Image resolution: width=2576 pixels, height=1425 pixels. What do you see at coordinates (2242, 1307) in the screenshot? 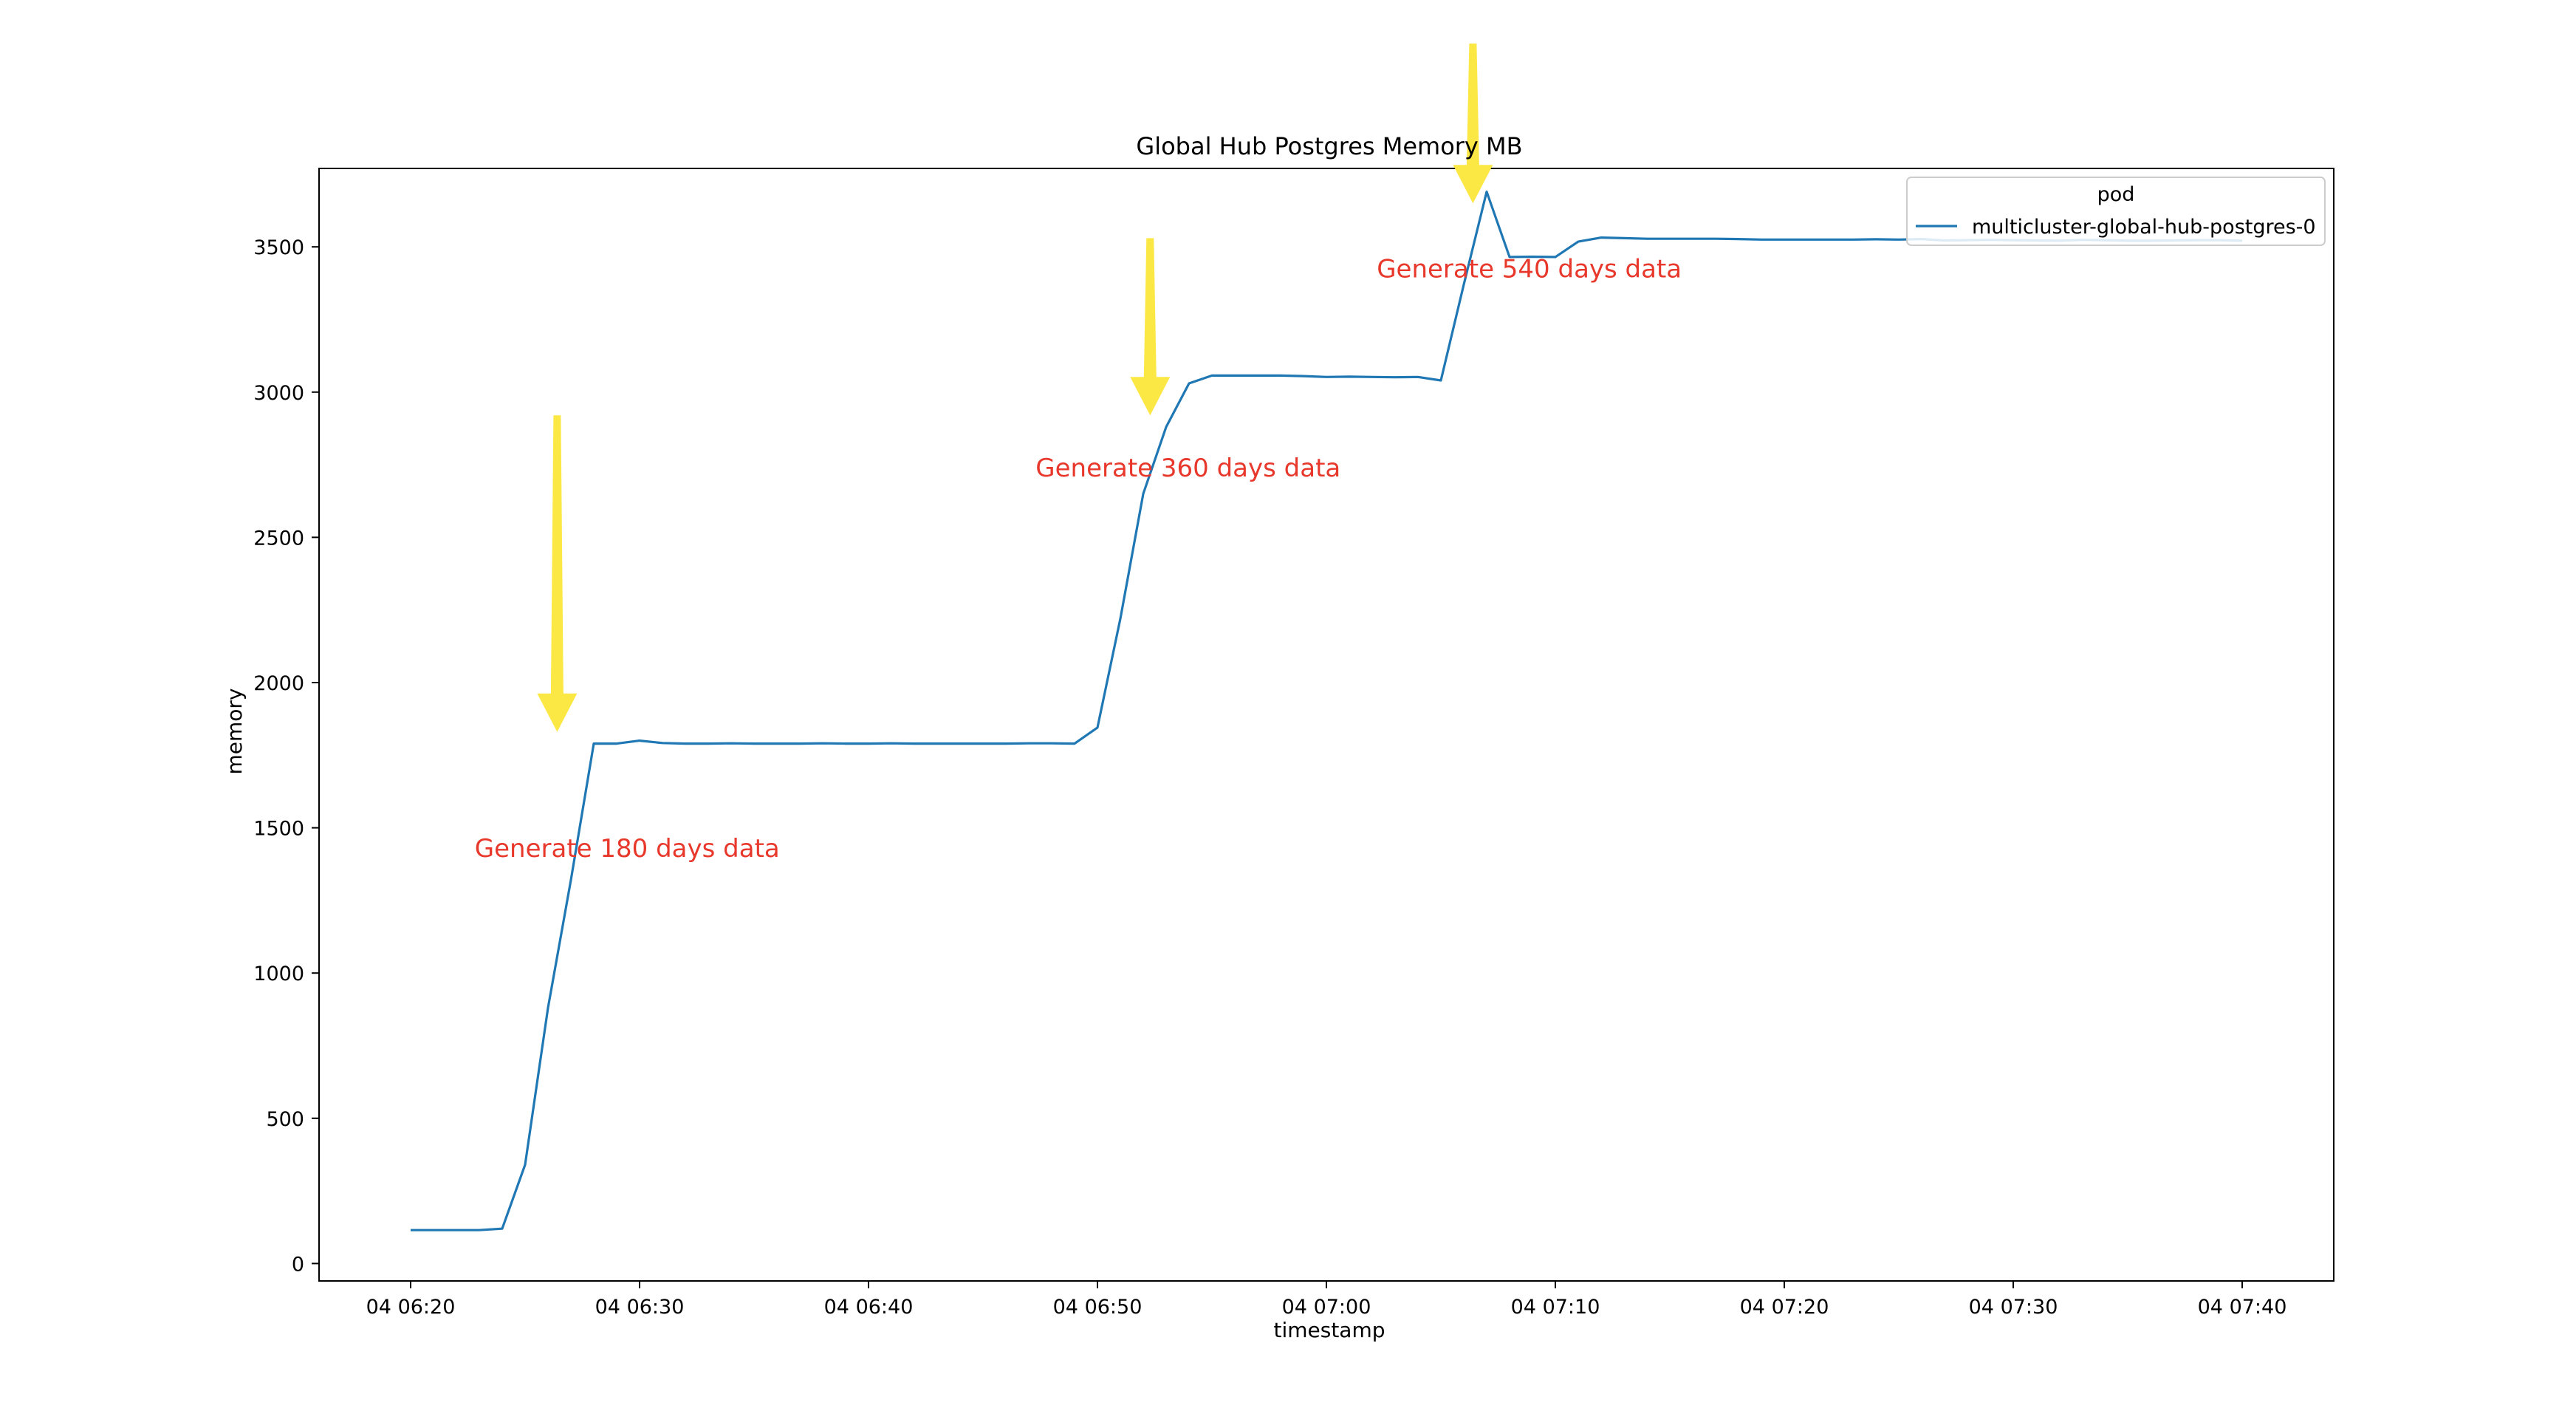
I see `x-tick-label: 04 07:40` at bounding box center [2242, 1307].